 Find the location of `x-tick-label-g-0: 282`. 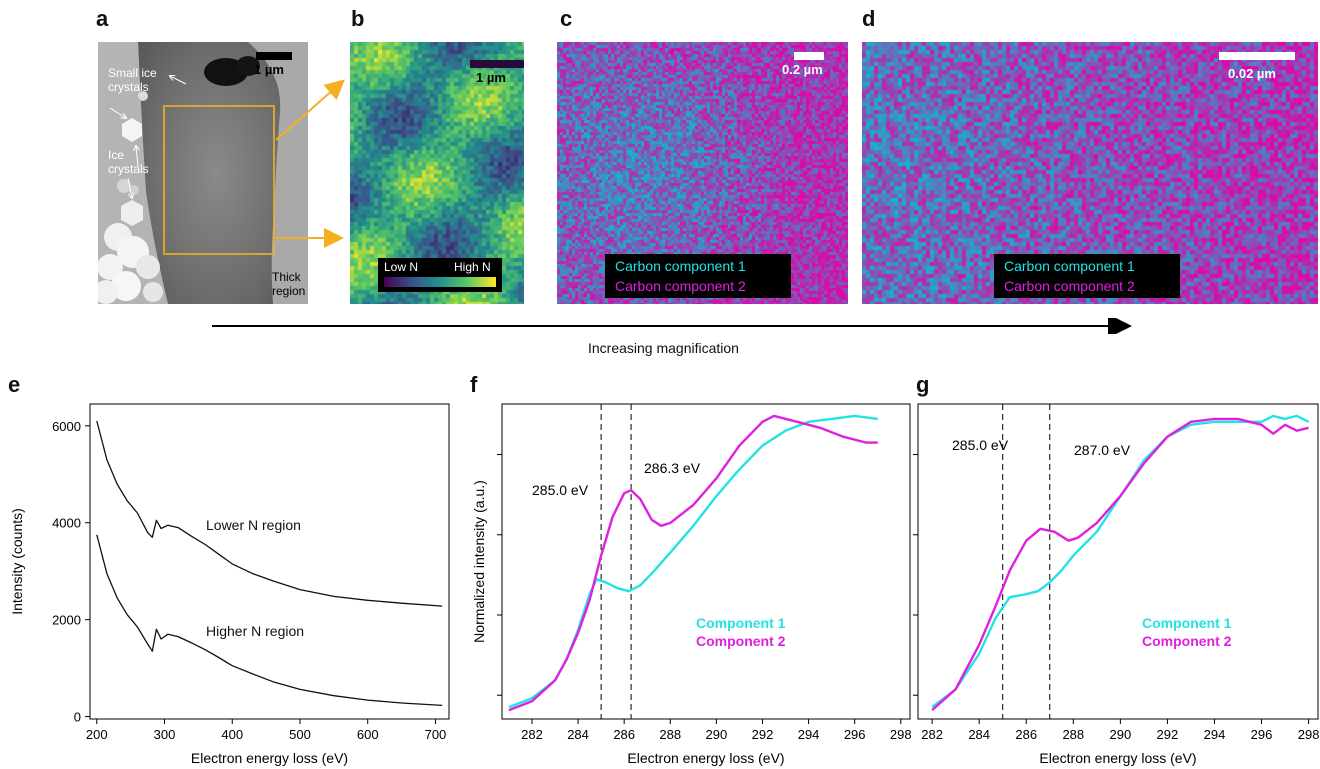

x-tick-label-g-0: 282 is located at coordinates (932, 734).